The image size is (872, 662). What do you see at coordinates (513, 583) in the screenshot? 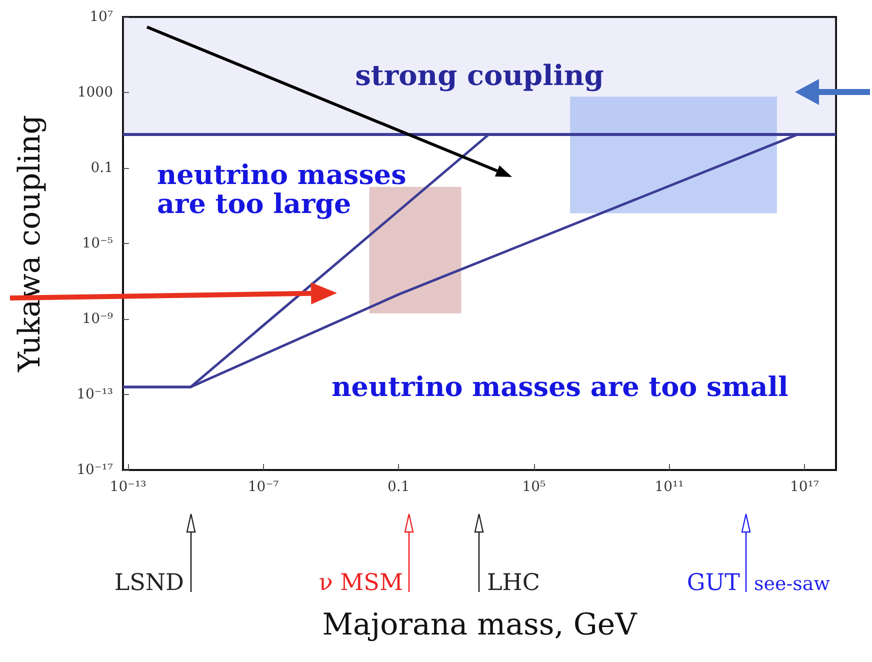
I see `text: LHC` at bounding box center [513, 583].